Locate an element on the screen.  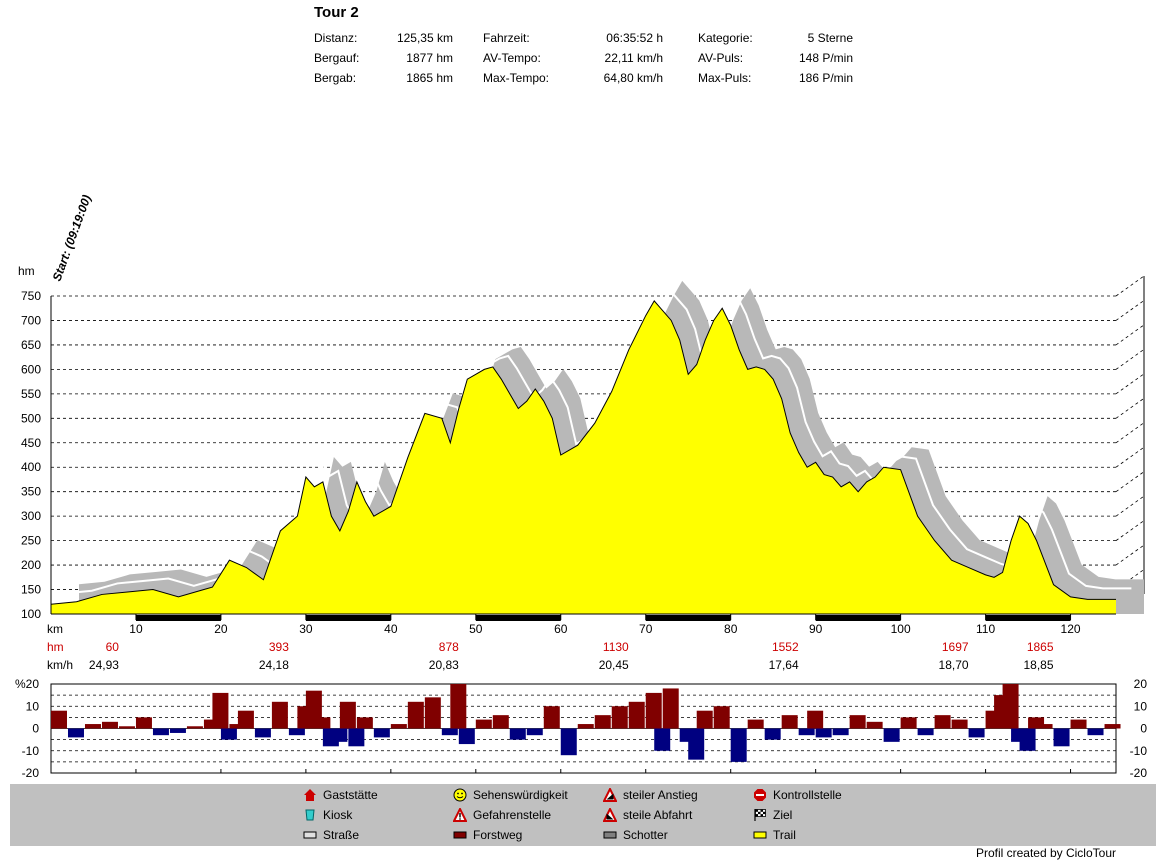
stat-label: Max-Puls: is located at coordinates (725, 78).